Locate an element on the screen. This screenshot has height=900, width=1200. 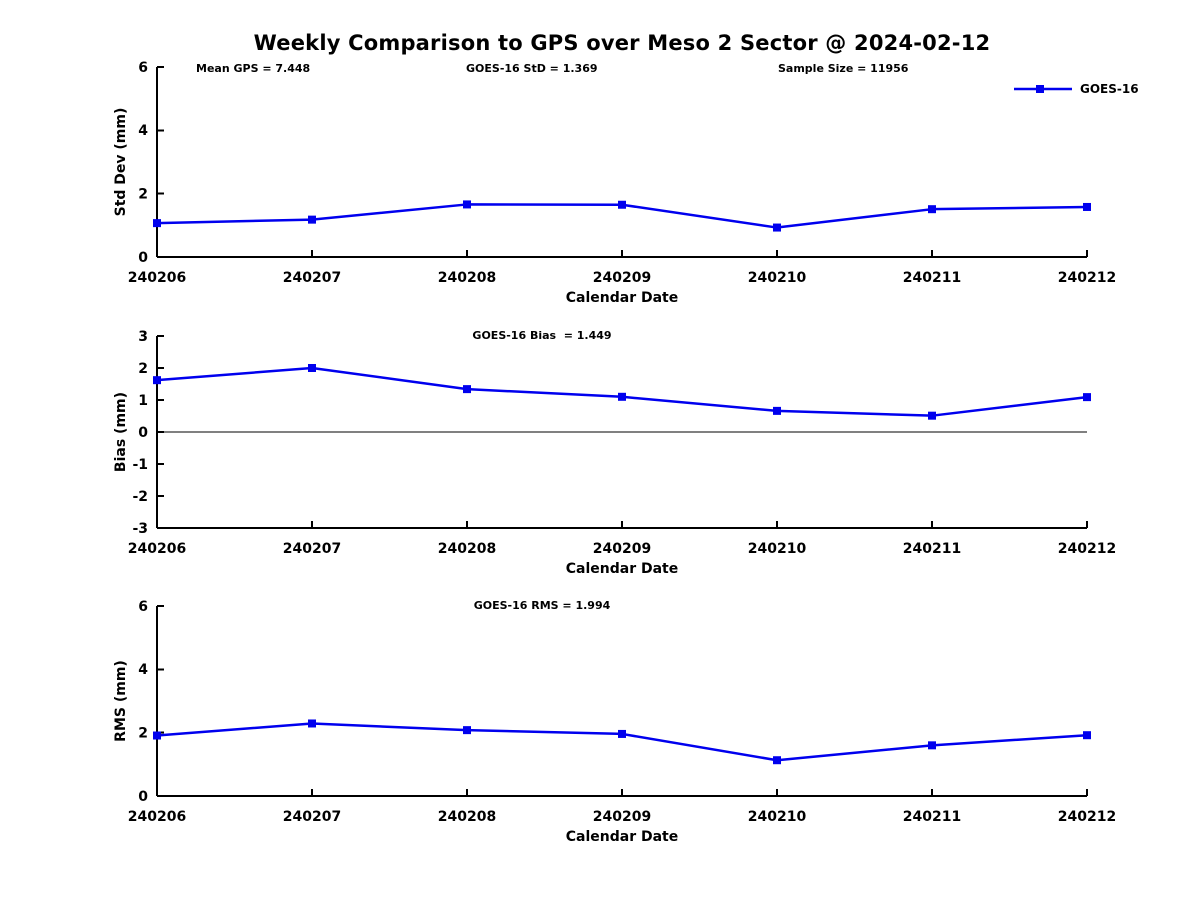
stat-mean-gps: Mean GPS = 7.448 is located at coordinates (253, 68).